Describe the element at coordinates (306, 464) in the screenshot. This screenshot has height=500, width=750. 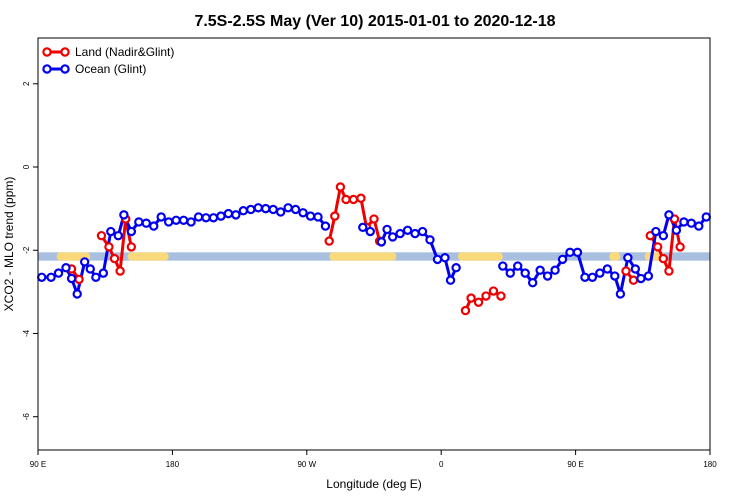
I see `x-tick-label: 90 W` at that location.